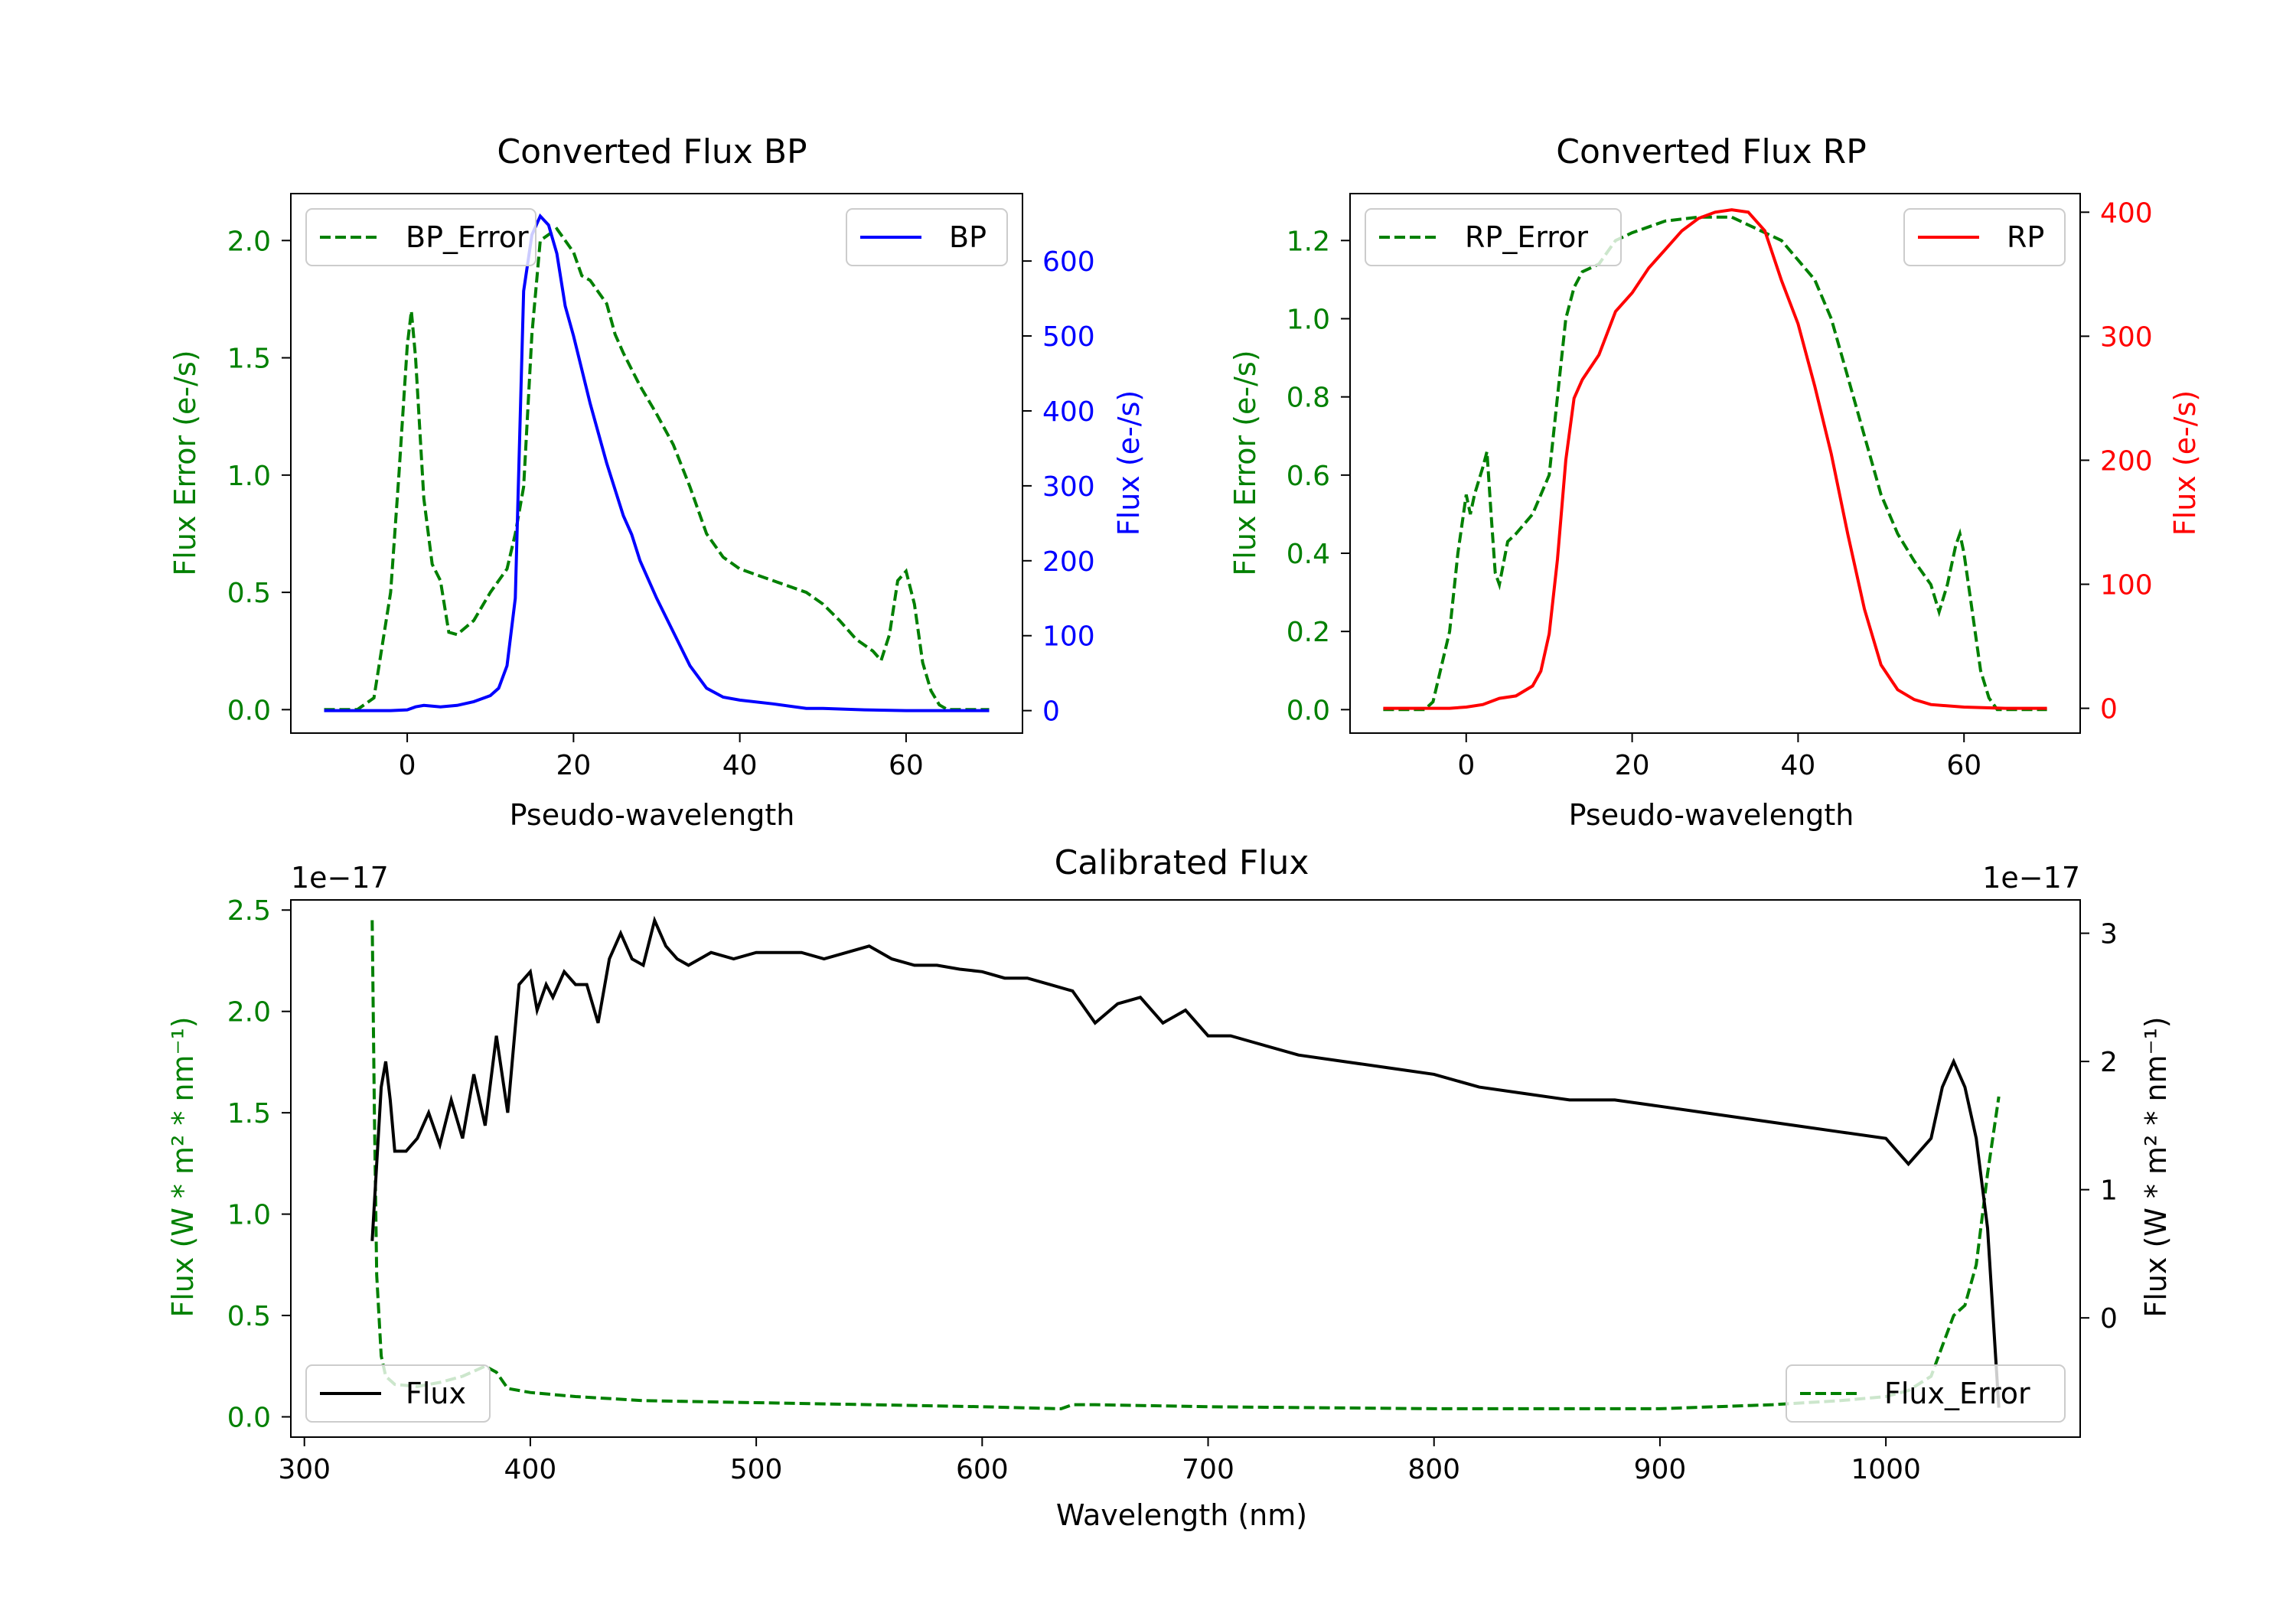 This screenshot has height=1607, width=2296. Describe the element at coordinates (249, 242) in the screenshot. I see `bp-ytick-left-label: 2.0` at that location.